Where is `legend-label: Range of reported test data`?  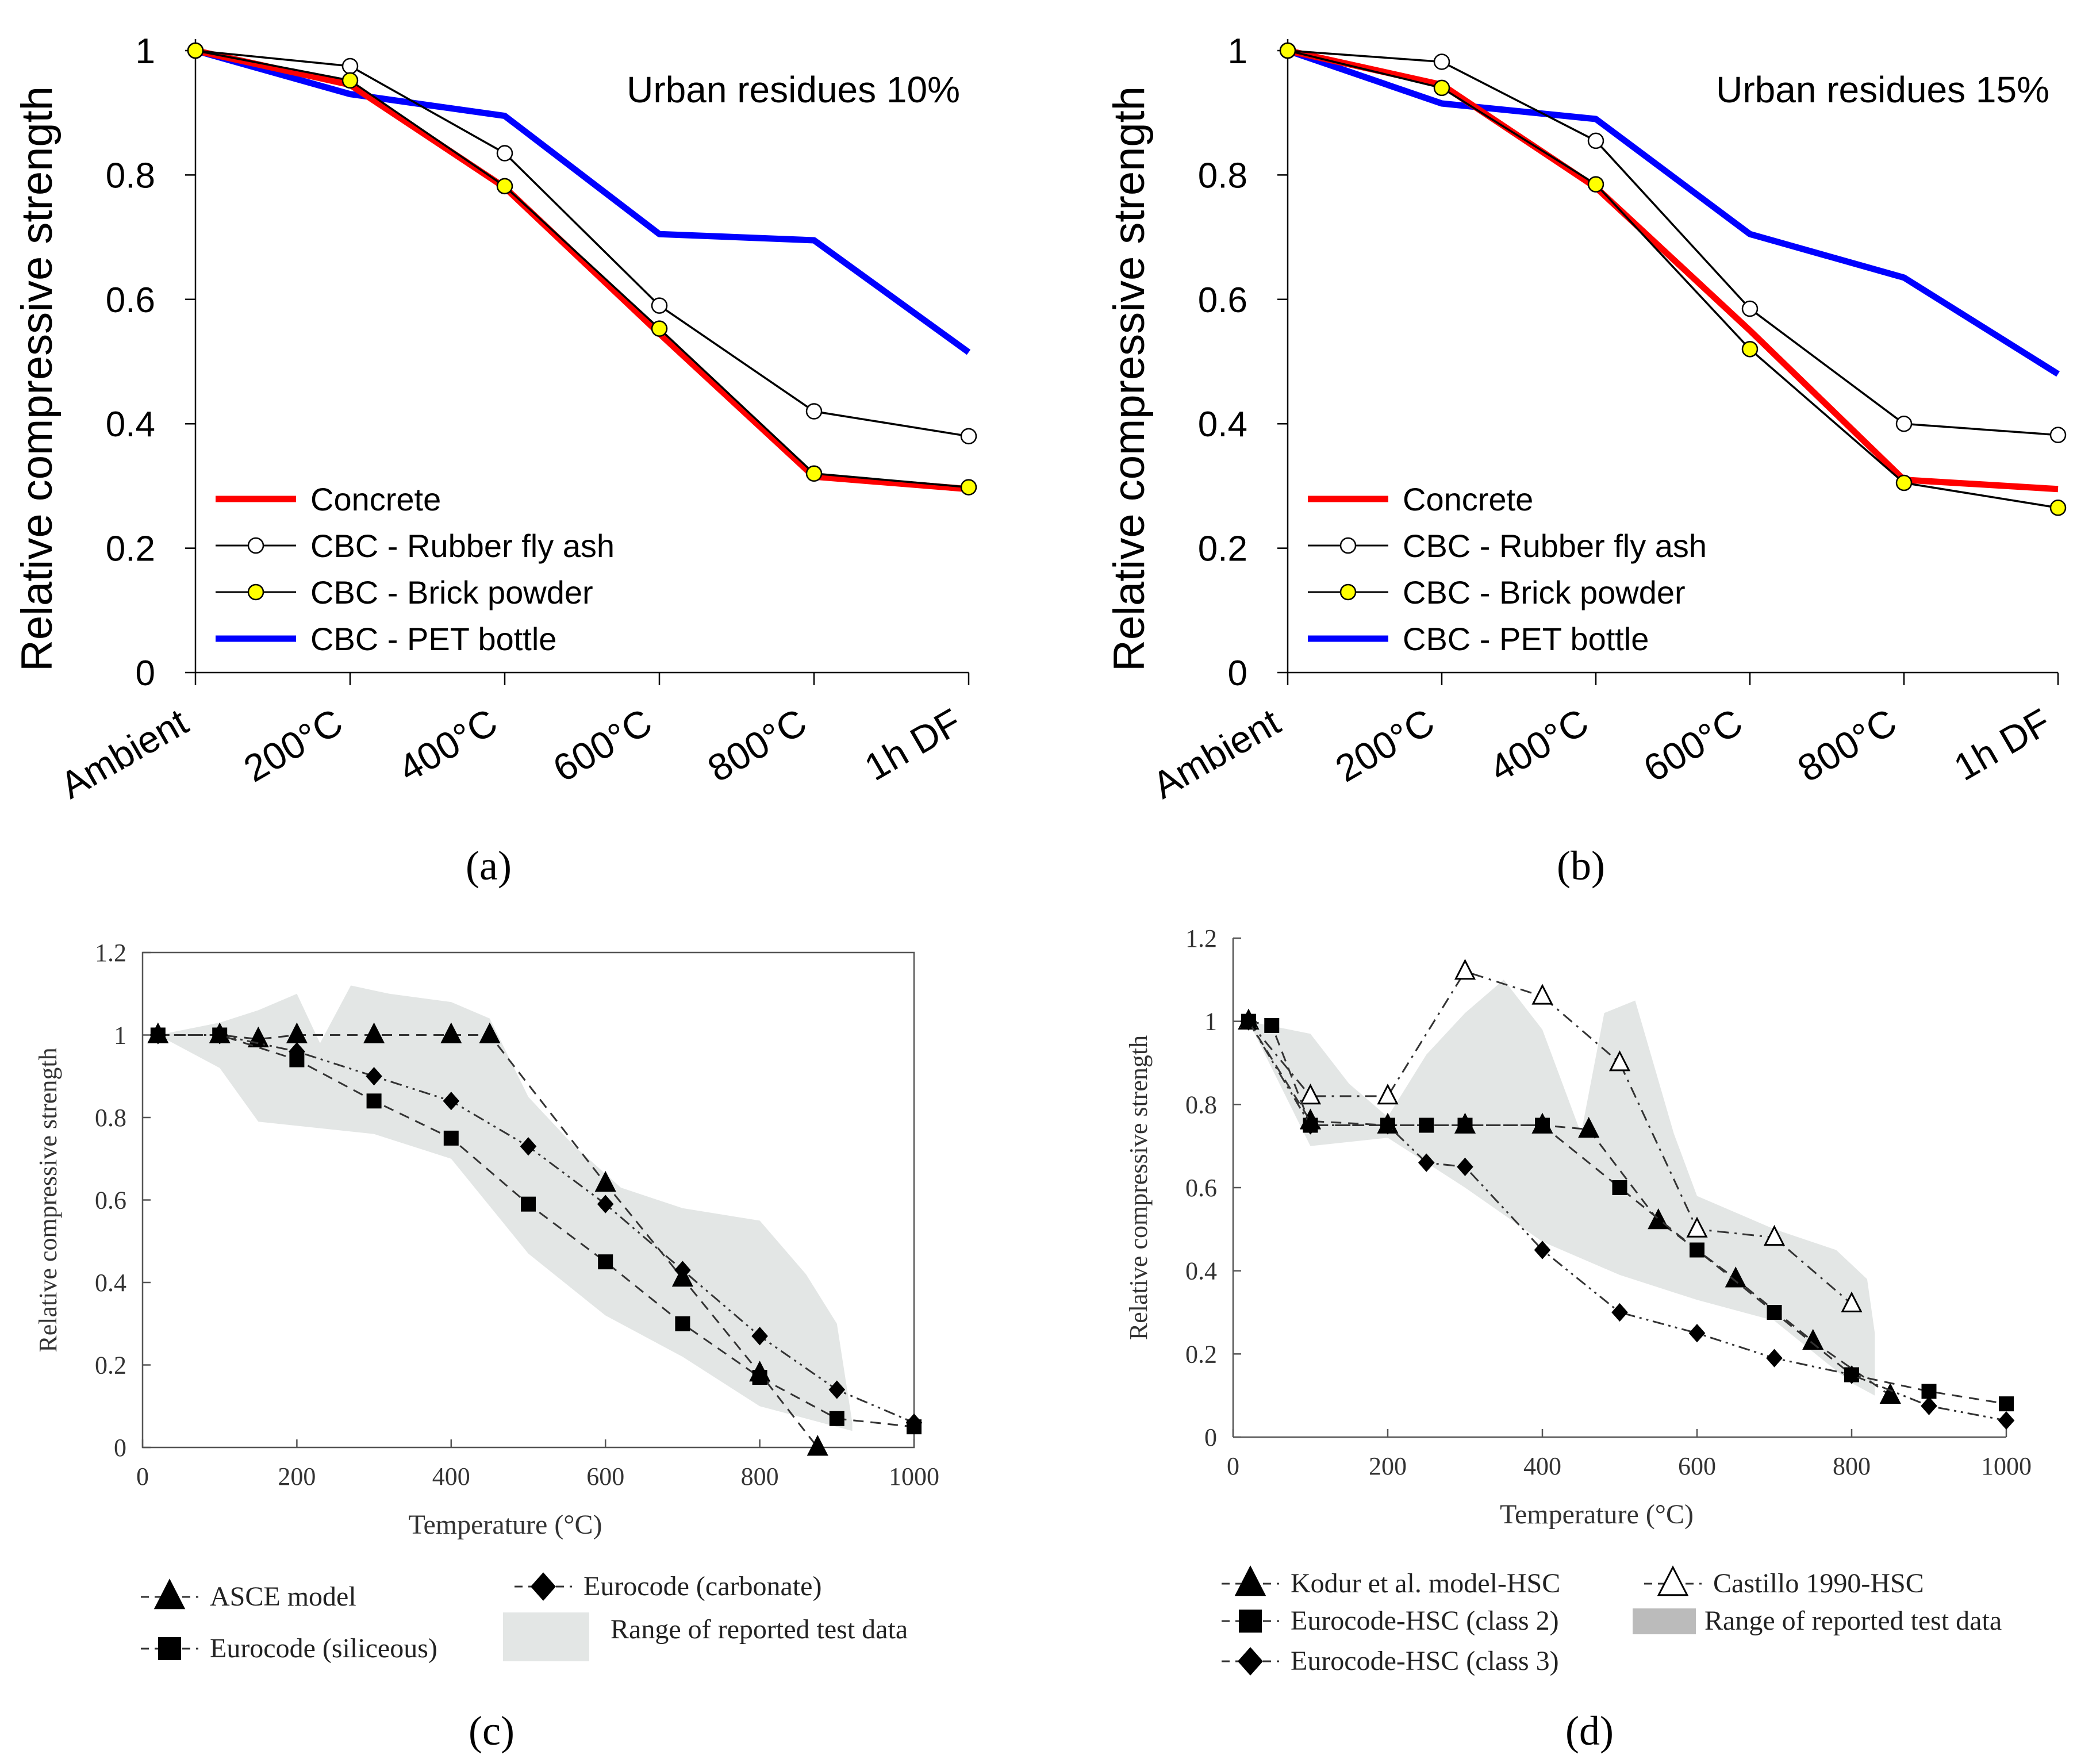 legend-label: Range of reported test data is located at coordinates (1853, 1621).